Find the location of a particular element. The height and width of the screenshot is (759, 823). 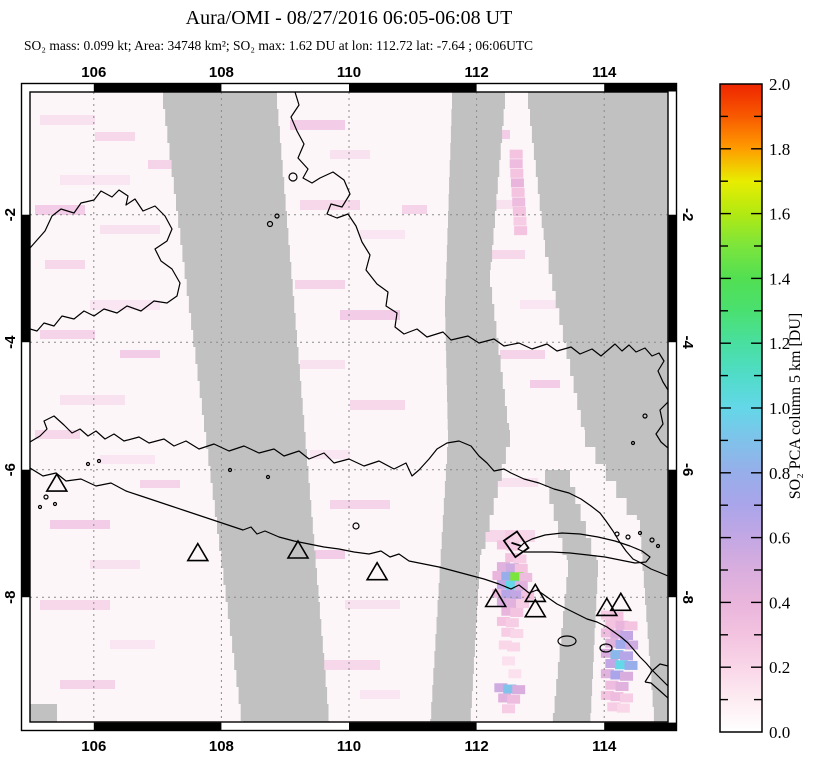

colorbar-tick-label: 0.8 is located at coordinates (779, 473).